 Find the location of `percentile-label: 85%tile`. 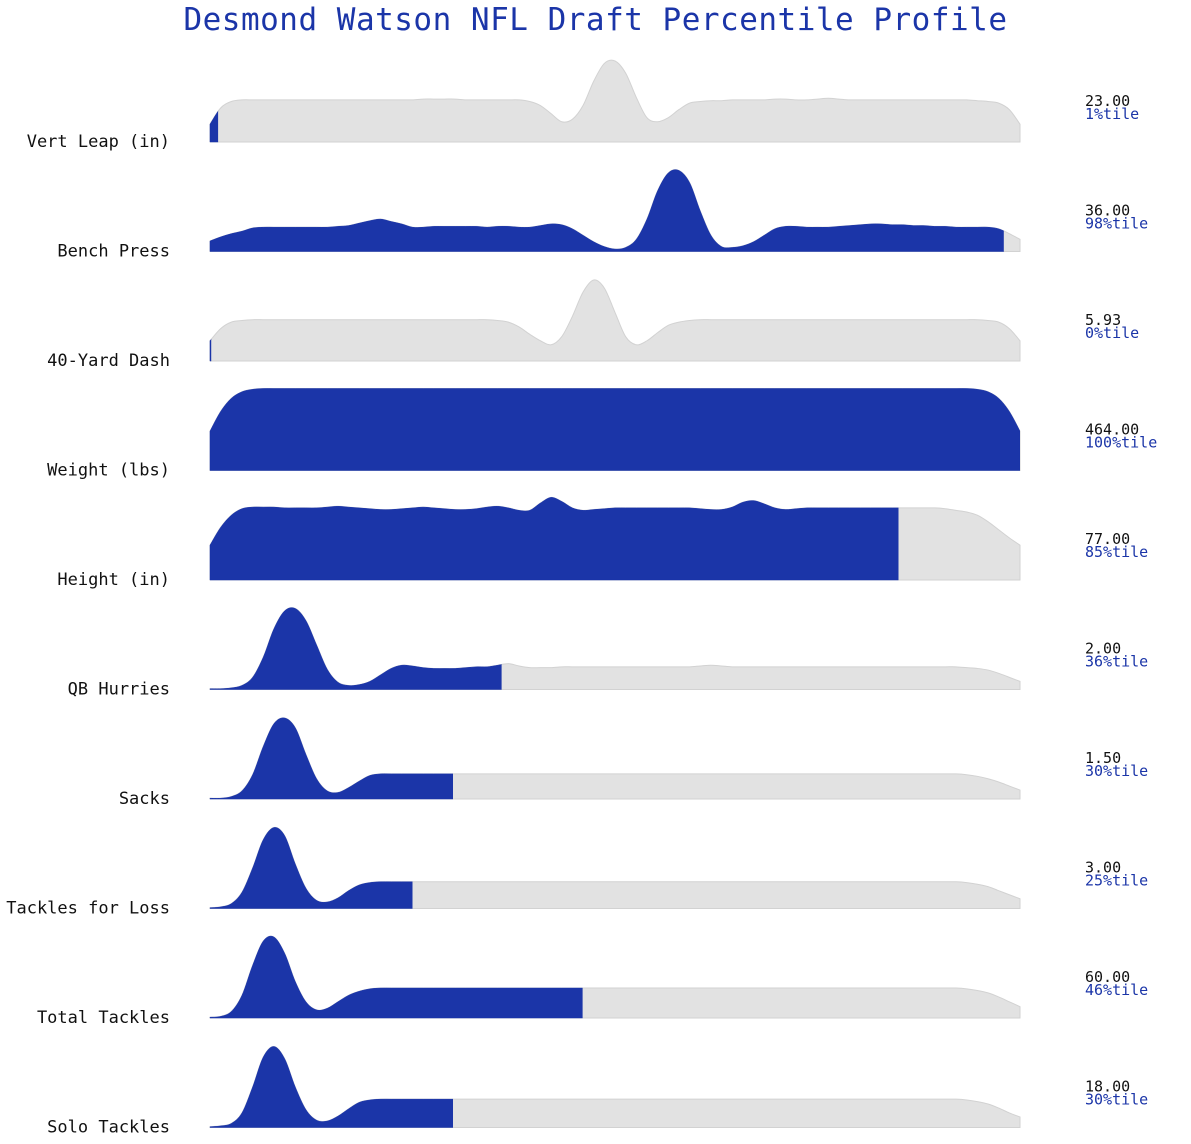

percentile-label: 85%tile is located at coordinates (1116, 552).